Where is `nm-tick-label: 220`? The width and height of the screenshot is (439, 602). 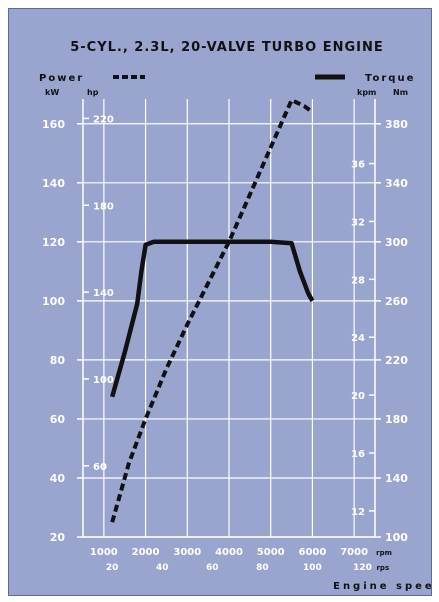
nm-tick-label: 220 is located at coordinates (396, 360).